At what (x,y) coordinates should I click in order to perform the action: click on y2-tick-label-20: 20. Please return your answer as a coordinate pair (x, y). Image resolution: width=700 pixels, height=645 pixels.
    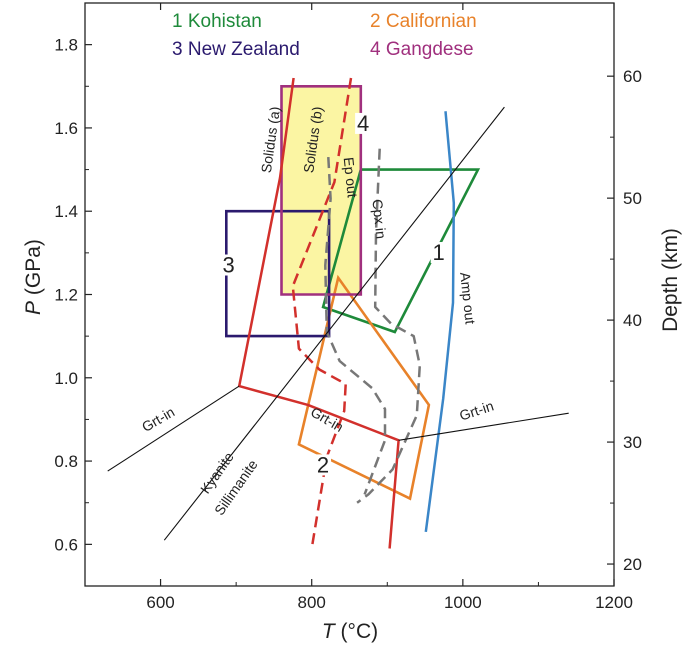
    Looking at the image, I should click on (632, 564).